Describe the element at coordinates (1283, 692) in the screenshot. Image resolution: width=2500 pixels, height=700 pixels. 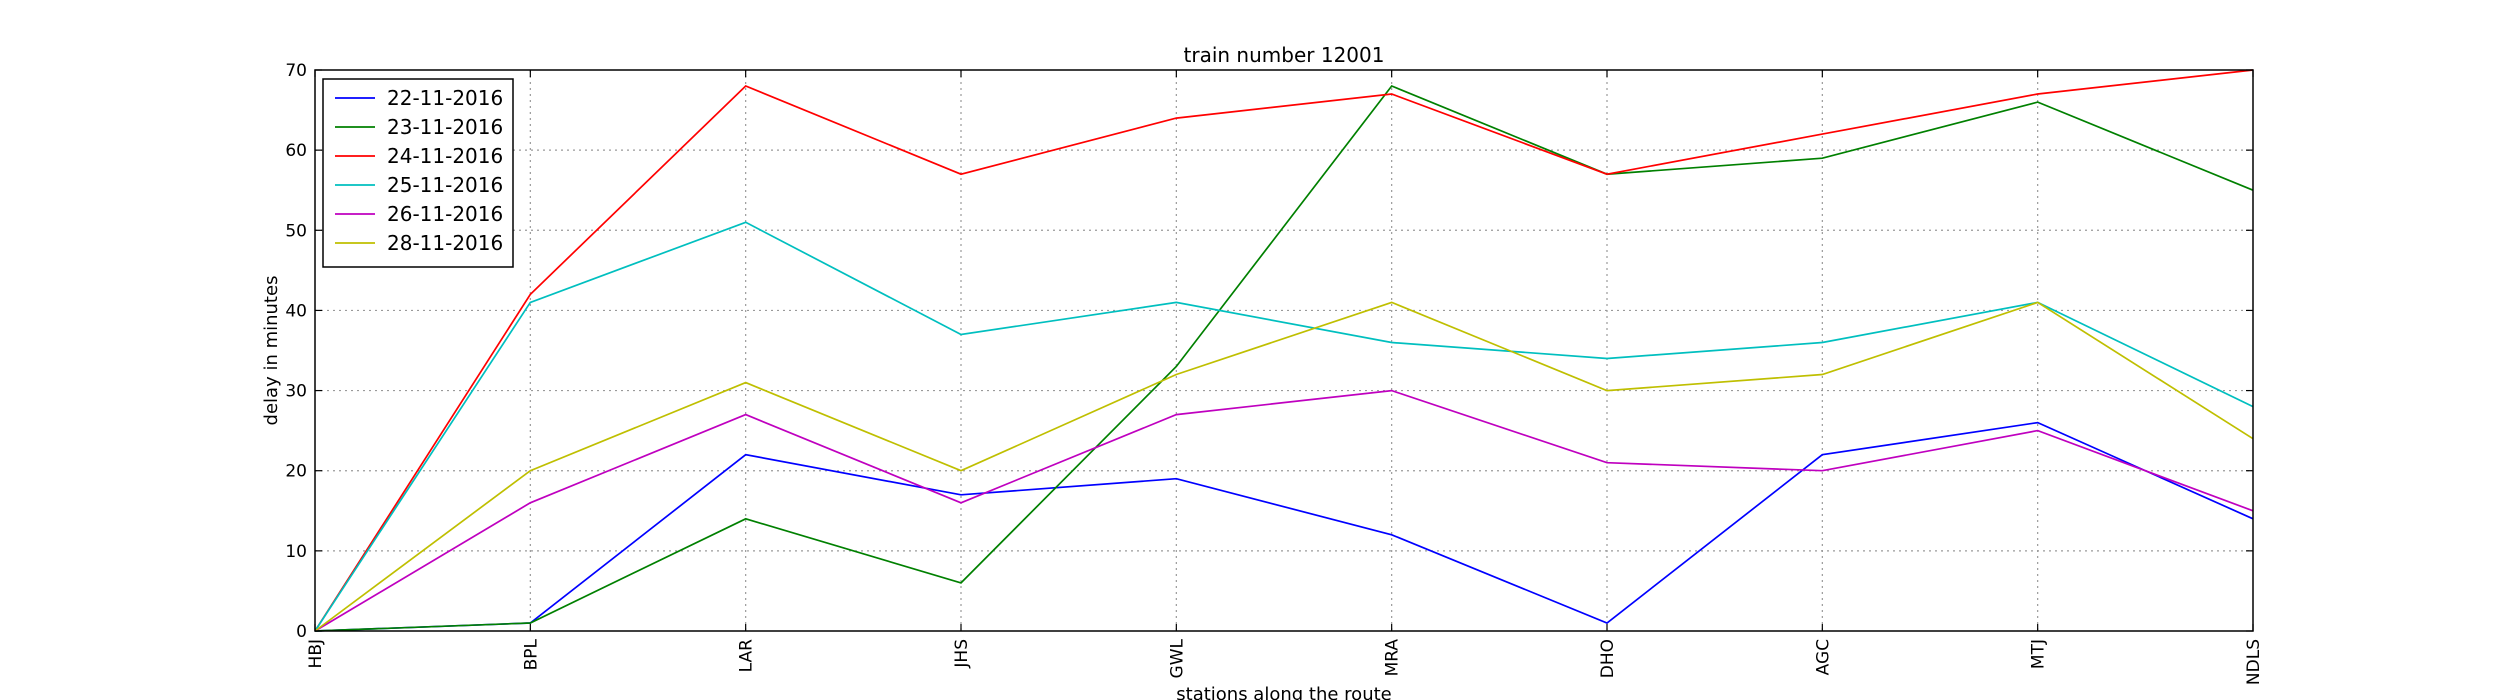
I see `x-axis-label: stations along the route` at that location.